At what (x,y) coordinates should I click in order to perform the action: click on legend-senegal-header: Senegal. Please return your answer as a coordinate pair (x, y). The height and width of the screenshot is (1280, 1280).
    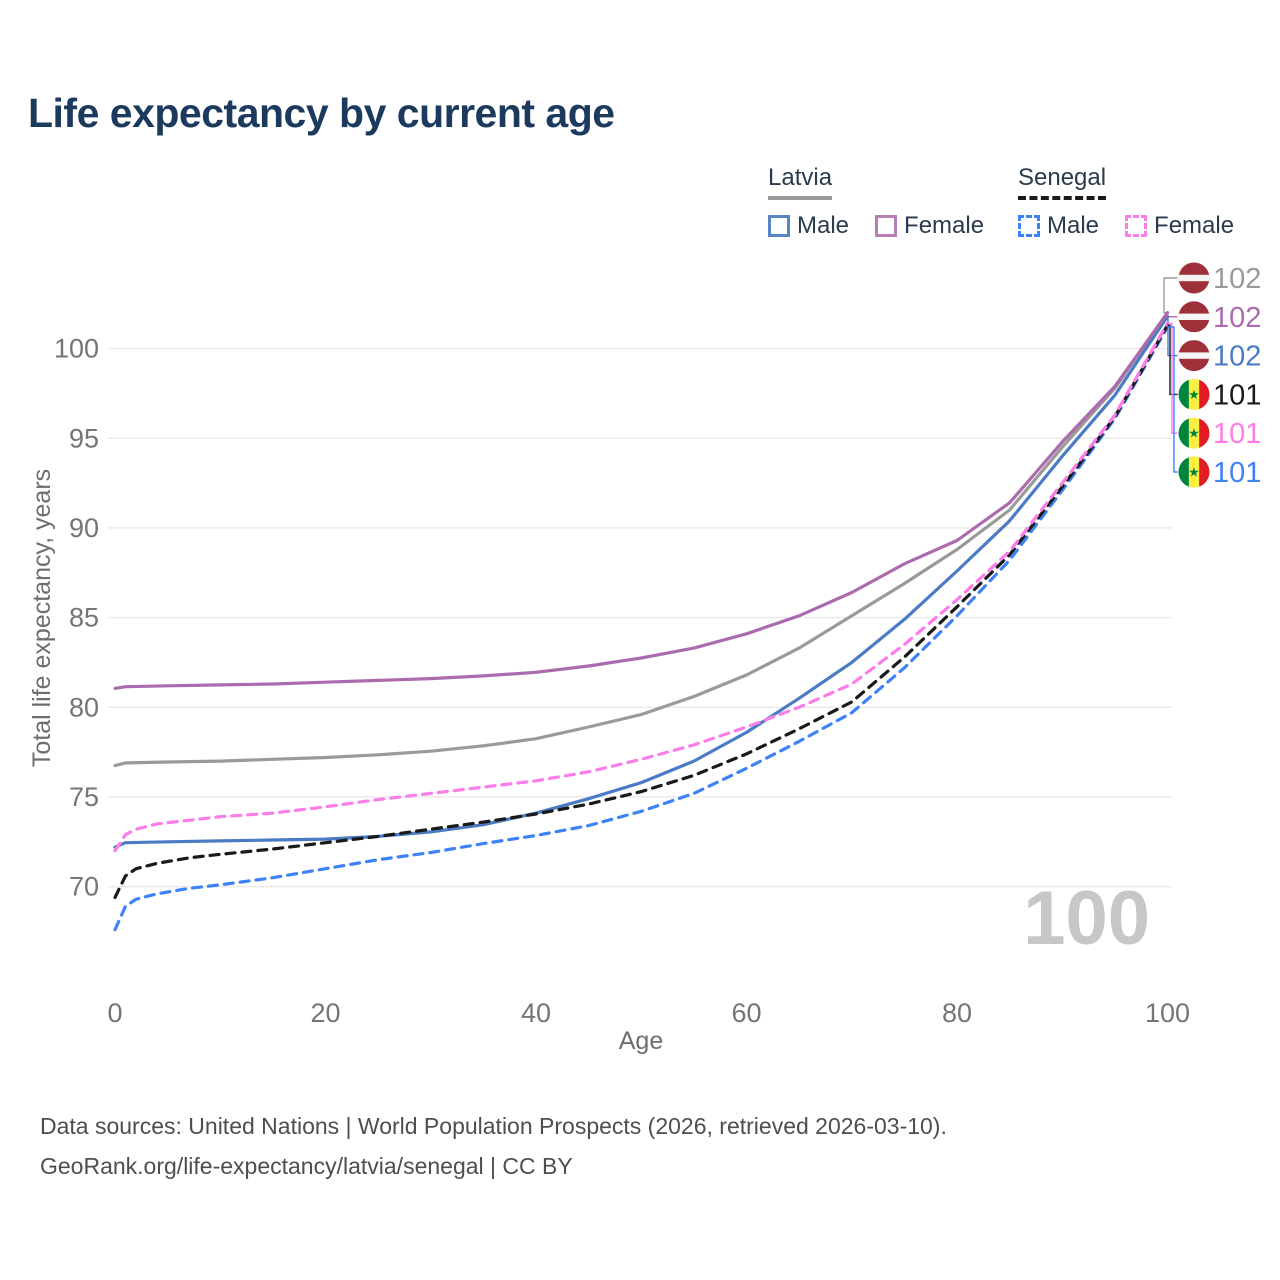
    Looking at the image, I should click on (1062, 182).